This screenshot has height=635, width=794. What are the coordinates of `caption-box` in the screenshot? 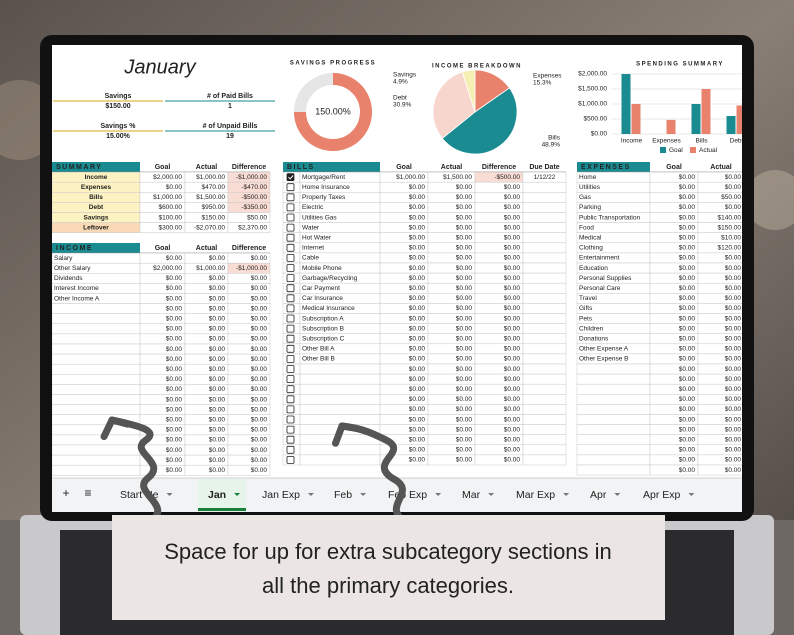 It's located at (388, 567).